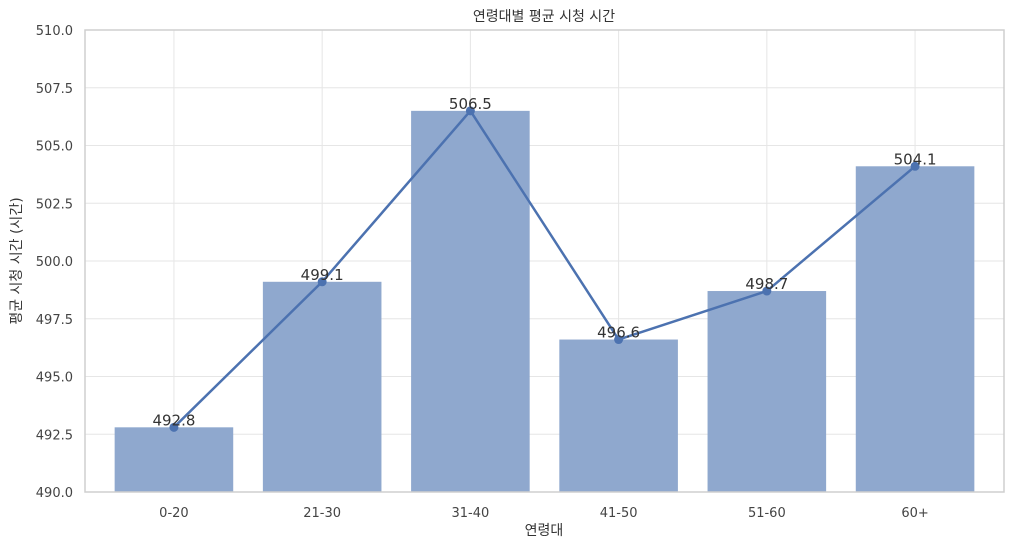  Describe the element at coordinates (173, 420) in the screenshot. I see `data-label: 492.8` at that location.